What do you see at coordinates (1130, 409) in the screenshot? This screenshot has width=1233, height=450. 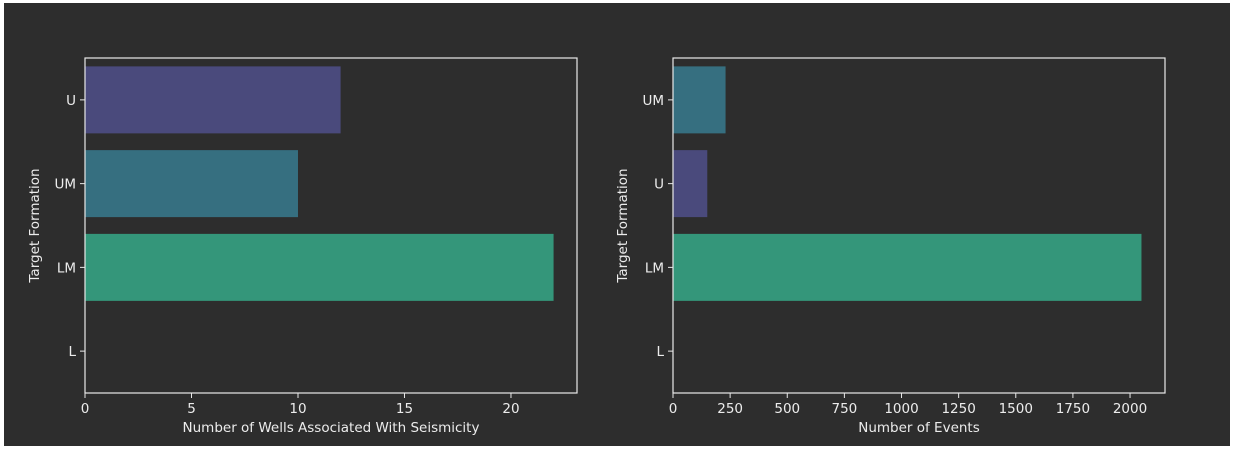 I see `x-tick-label: 2000` at bounding box center [1130, 409].